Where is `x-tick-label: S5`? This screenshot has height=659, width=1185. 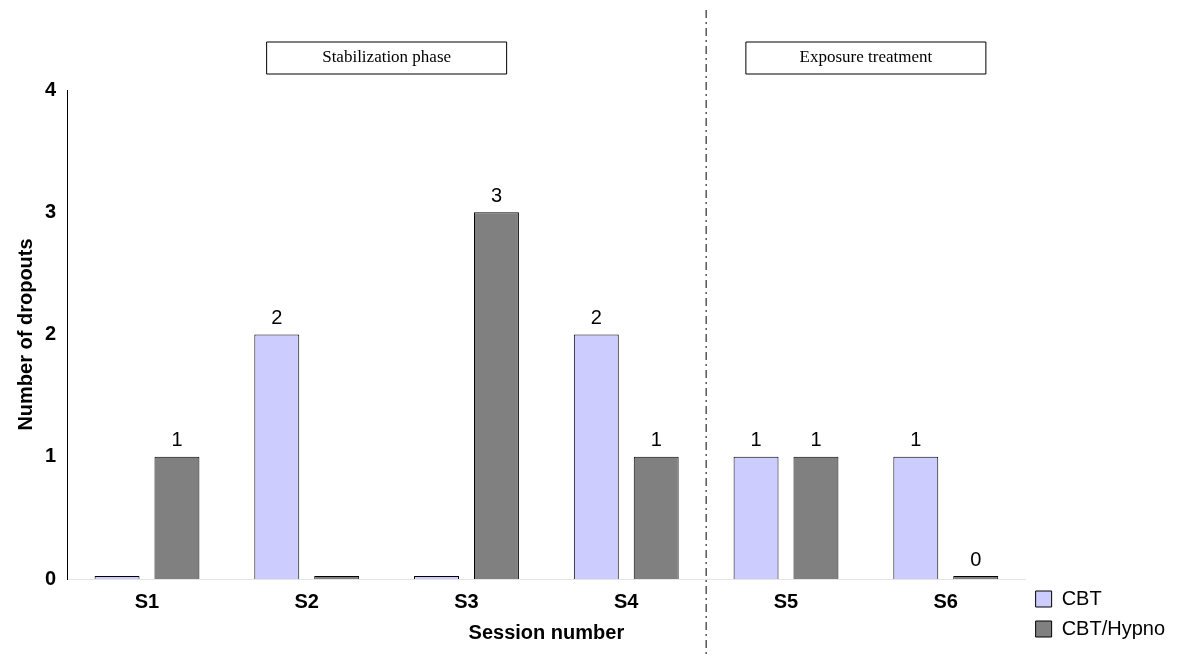
x-tick-label: S5 is located at coordinates (786, 600).